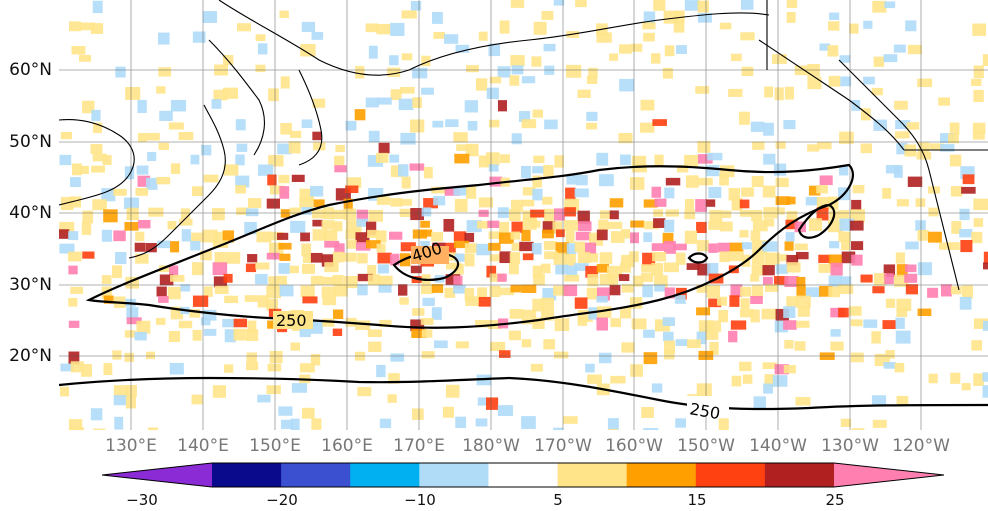  Describe the element at coordinates (30, 213) in the screenshot. I see `lat-label-40n: 40°N` at that location.